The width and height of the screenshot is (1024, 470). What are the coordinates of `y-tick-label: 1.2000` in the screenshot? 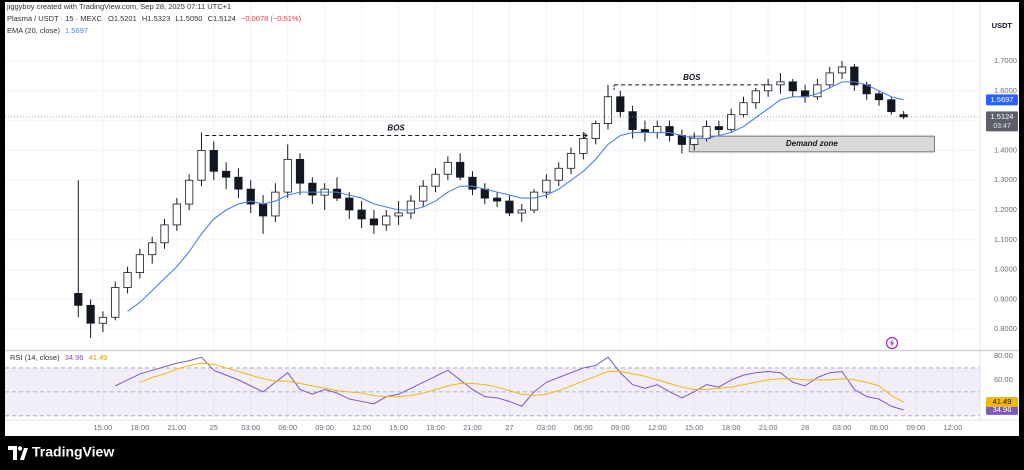 It's located at (1005, 209).